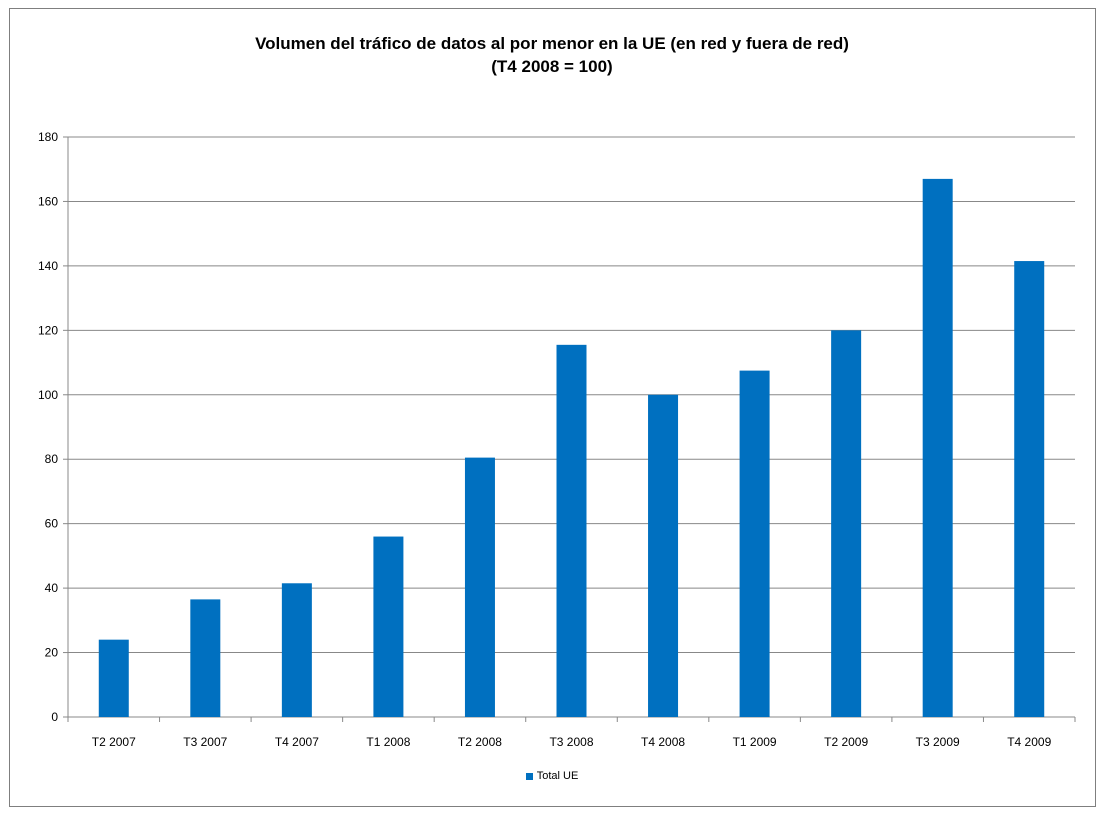 The image size is (1104, 816). I want to click on y-tick-label: 20, so click(52, 653).